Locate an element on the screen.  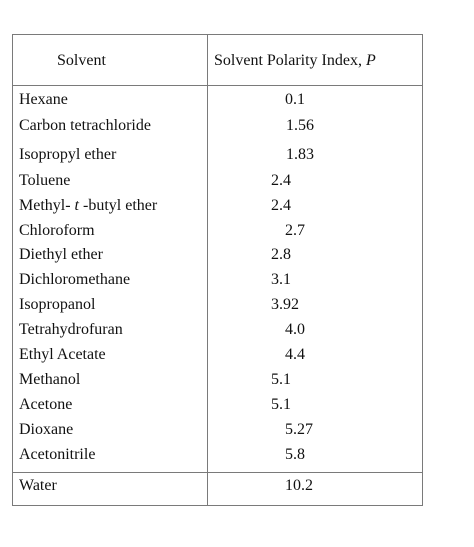
row-name: Carbon tetrachloride is located at coordinates (85, 125).